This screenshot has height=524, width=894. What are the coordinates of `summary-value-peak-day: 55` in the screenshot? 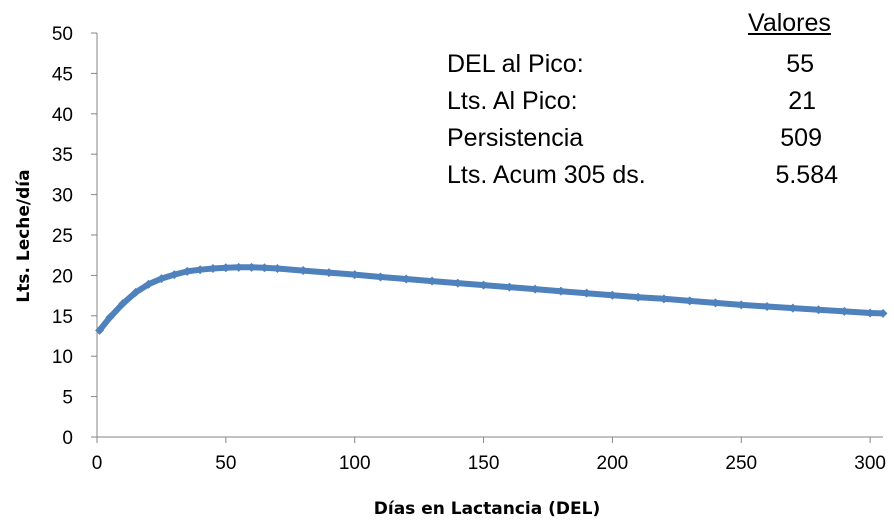 It's located at (800, 64).